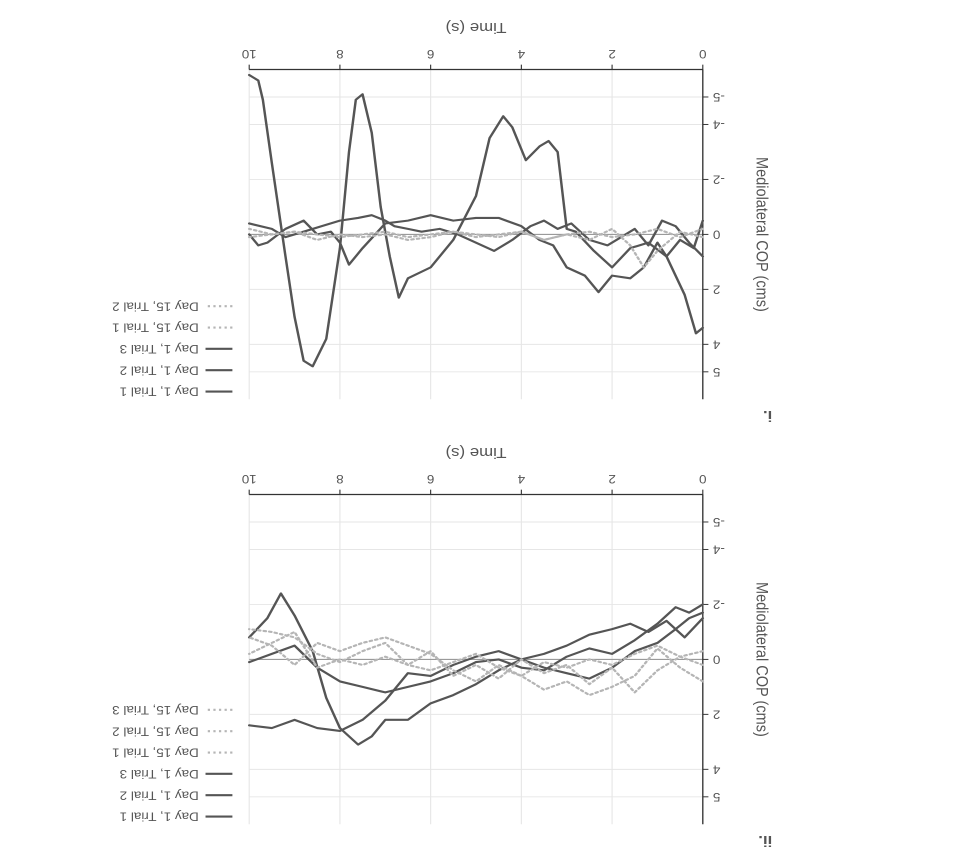 Image resolution: width=979 pixels, height=860 pixels. Describe the element at coordinates (155, 709) in the screenshot. I see `legend-label: Day 15, Trial 3` at that location.